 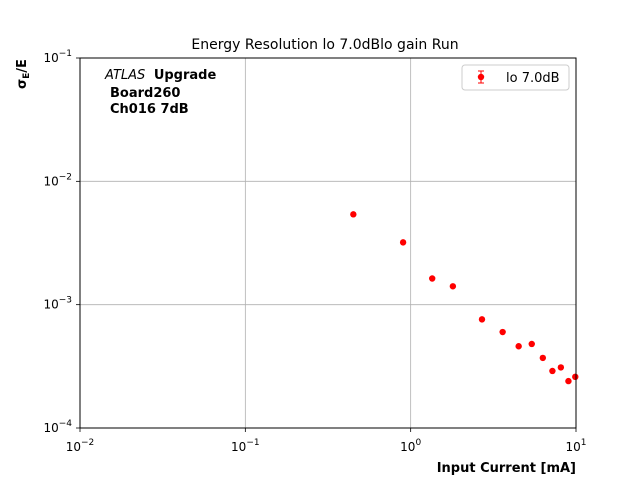 I want to click on atlas-annotation: ATLAS Upgrade Board260 Ch016 7dB, so click(x=160, y=92).